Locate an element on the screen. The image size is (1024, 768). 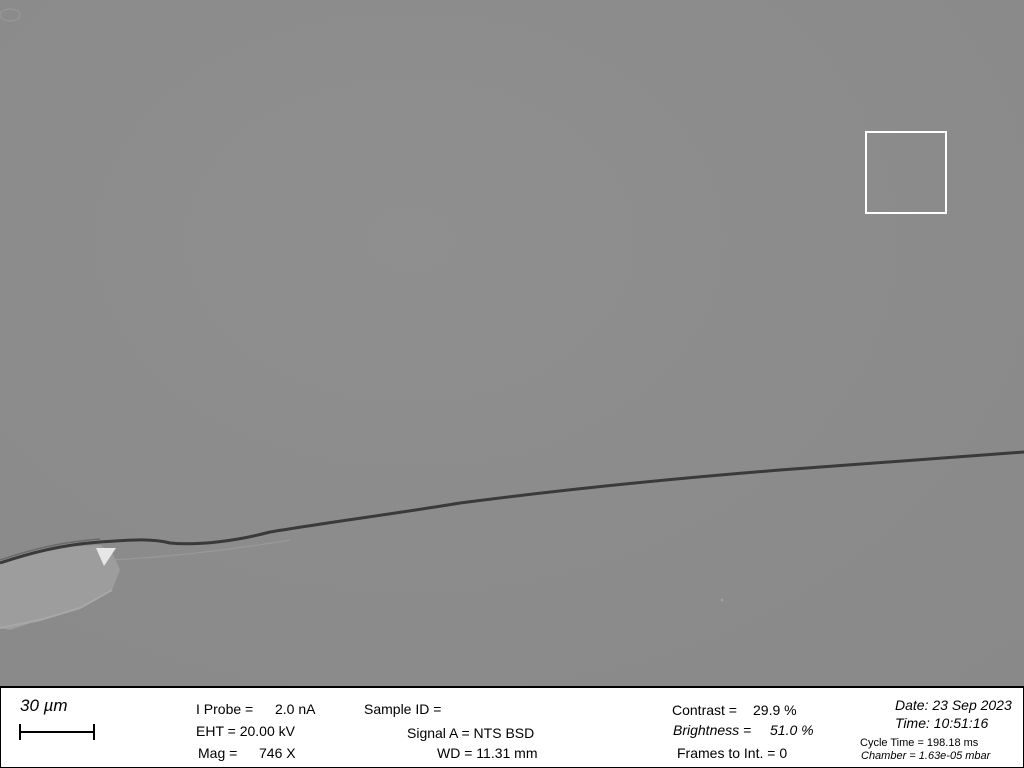
eht-text: EHT = 20.00 kV is located at coordinates (245, 731).